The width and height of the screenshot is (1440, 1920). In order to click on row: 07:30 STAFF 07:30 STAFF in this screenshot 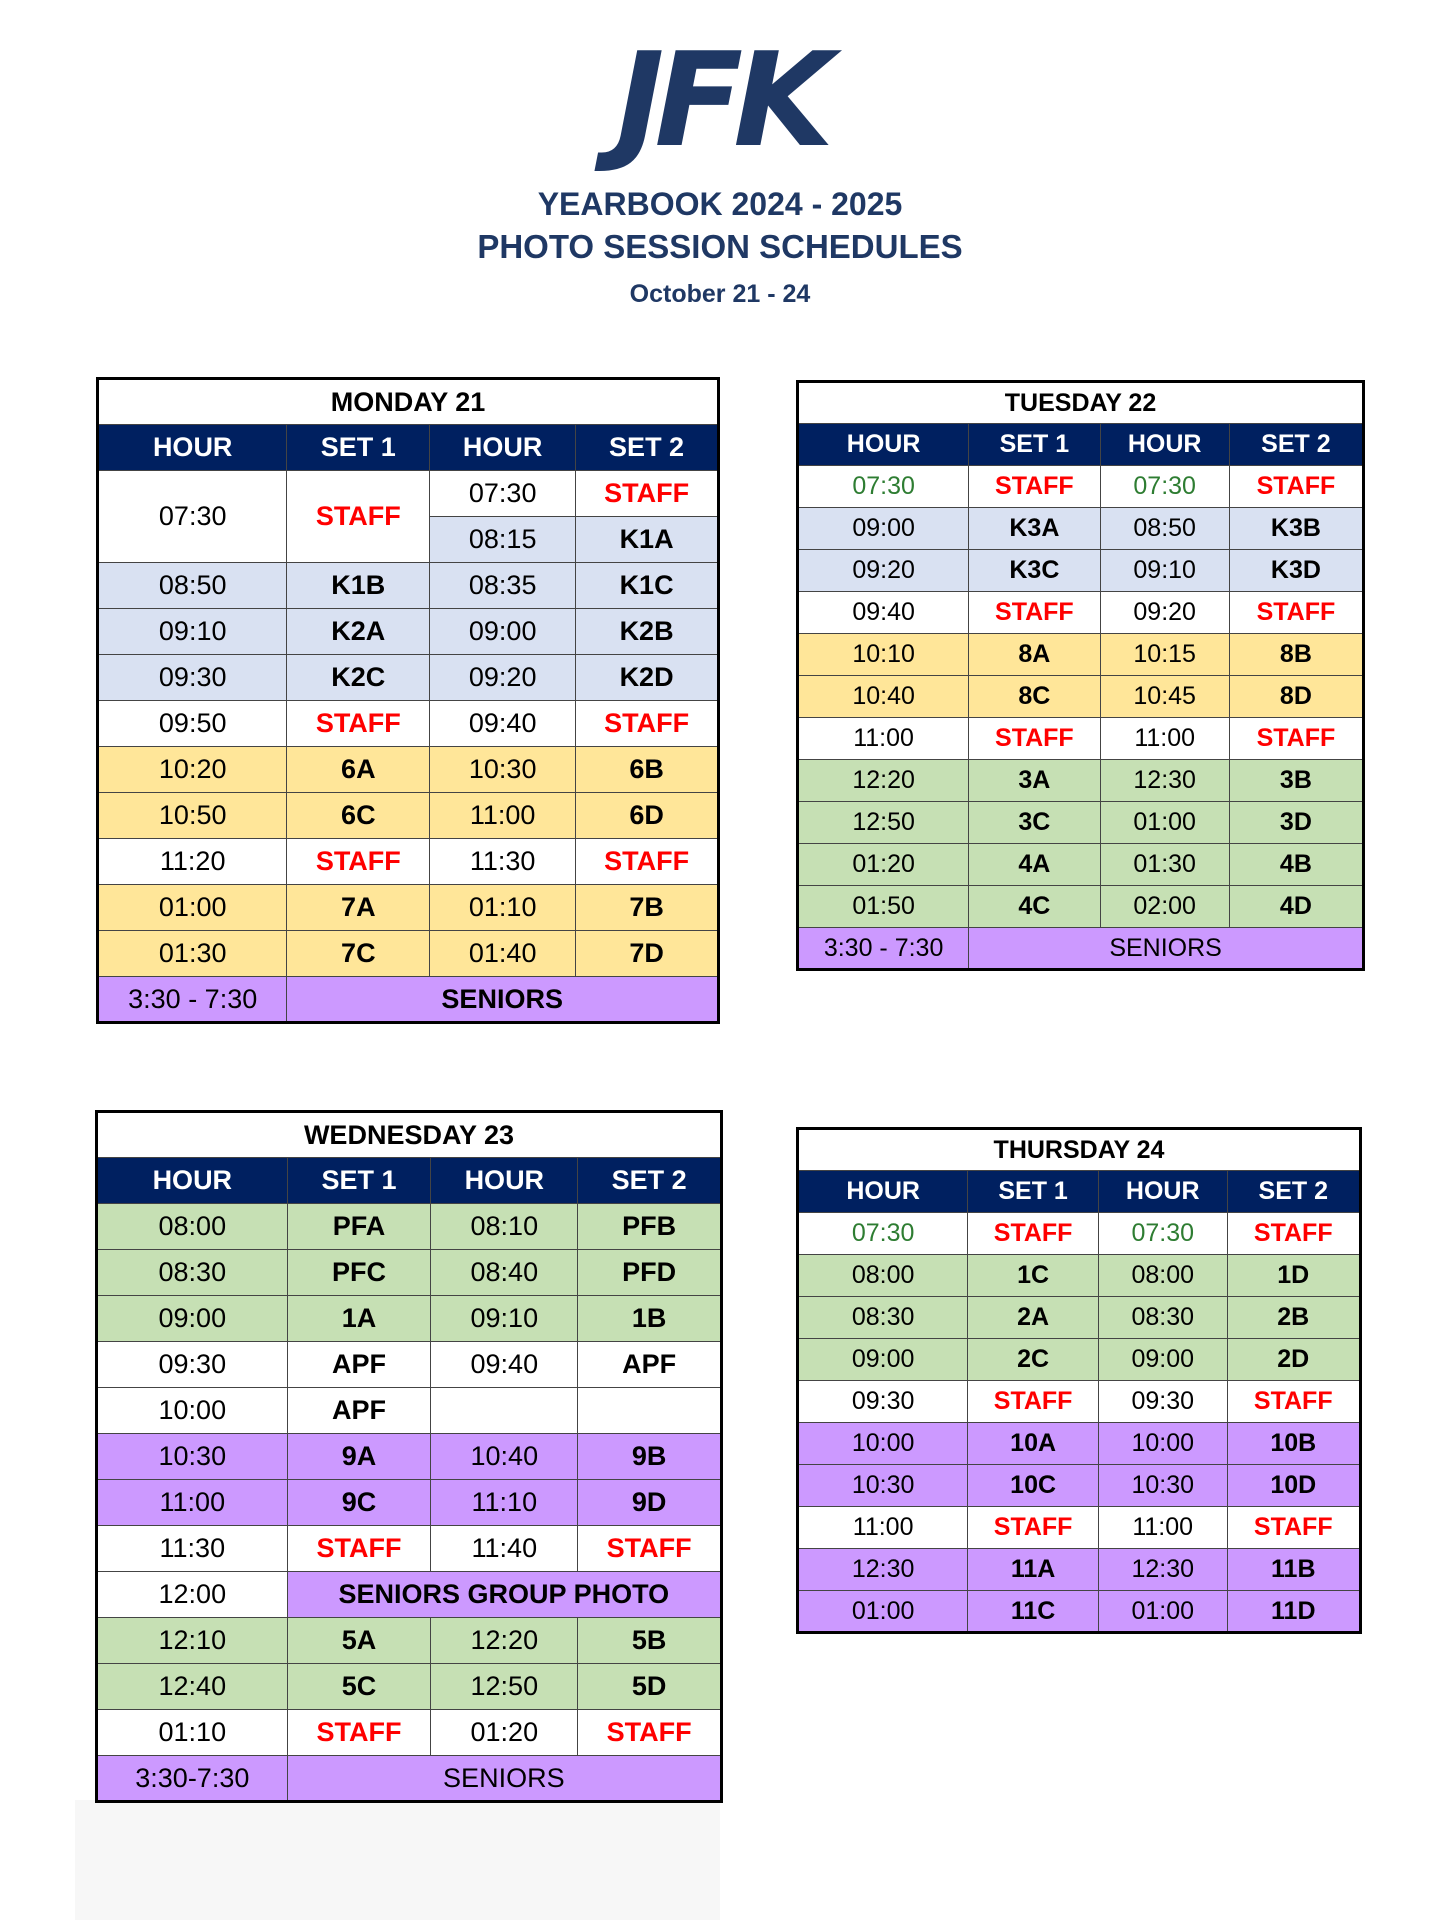, I will do `click(1080, 486)`.